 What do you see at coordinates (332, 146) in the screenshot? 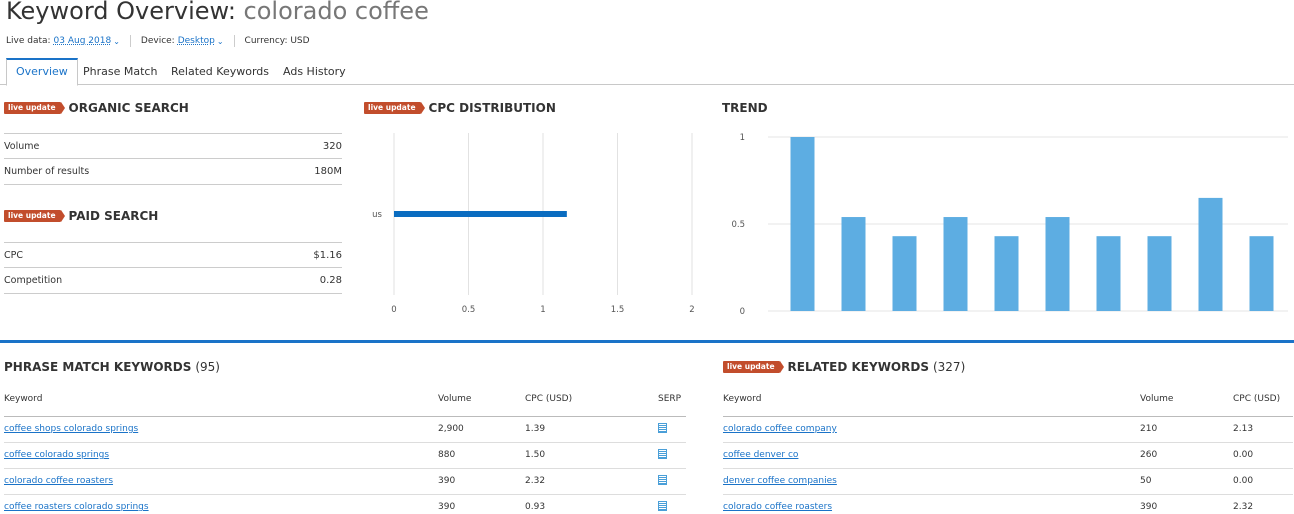
I see `volume-value: 320` at bounding box center [332, 146].